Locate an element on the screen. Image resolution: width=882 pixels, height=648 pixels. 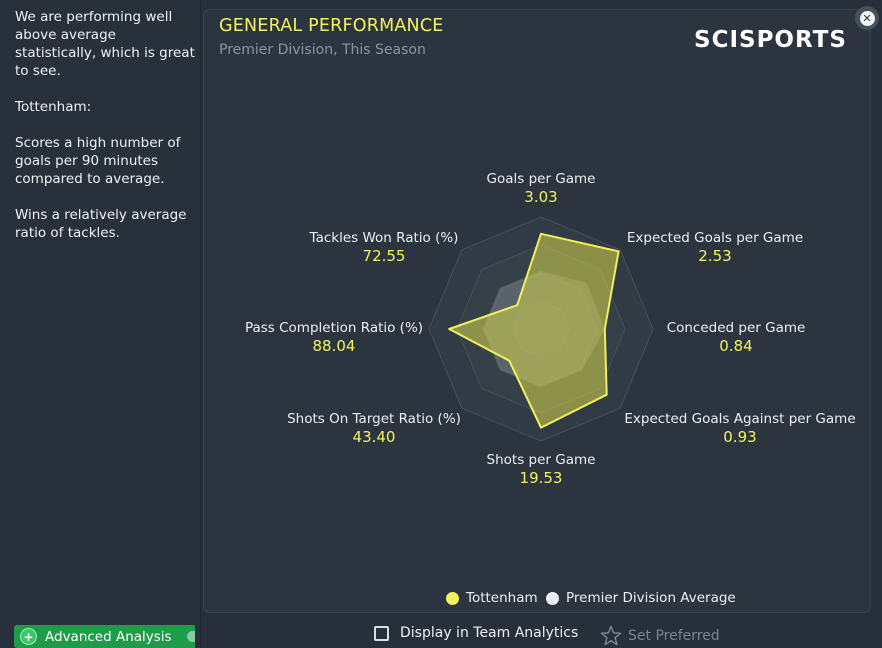
close-button: ✕ is located at coordinates (867, 18).